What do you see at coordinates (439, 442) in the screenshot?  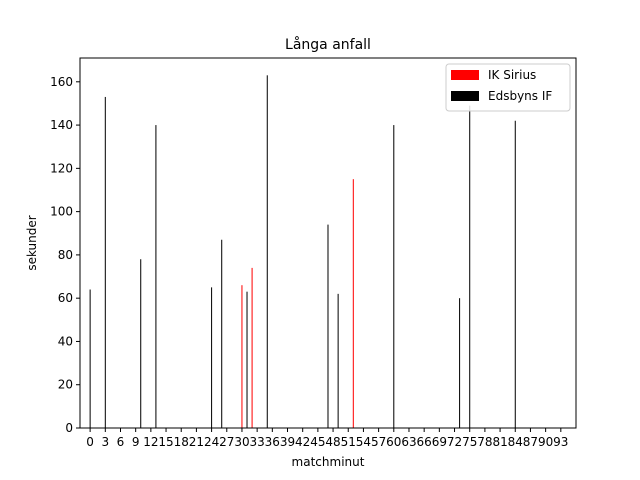 I see `x-tick-label: 69` at bounding box center [439, 442].